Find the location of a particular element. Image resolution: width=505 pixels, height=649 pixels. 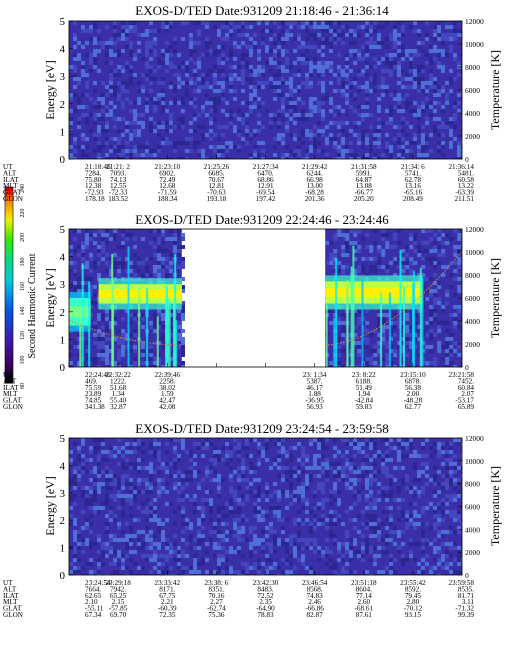

orbit-row-label: ILAT is located at coordinates (11, 596).